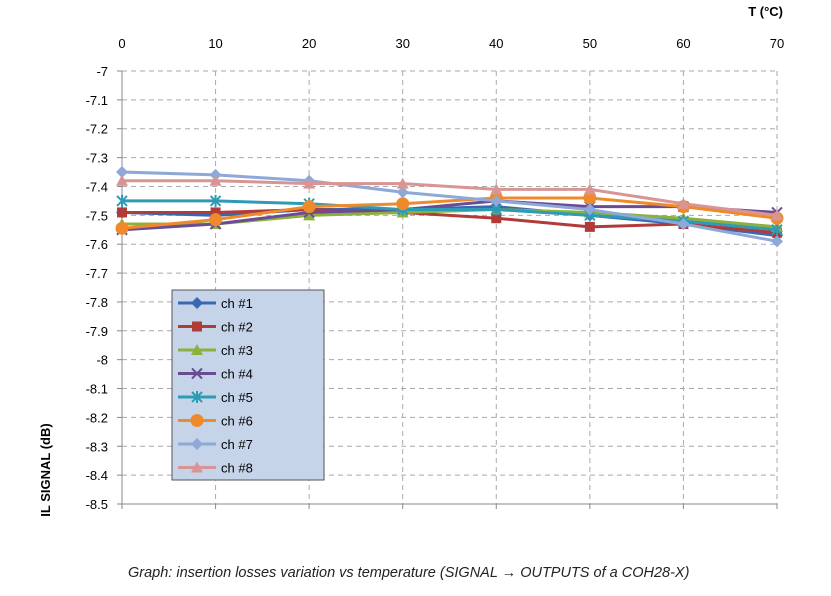 Image resolution: width=831 pixels, height=596 pixels. Describe the element at coordinates (765, 11) in the screenshot. I see `x-axis-label: T (°C)` at that location.